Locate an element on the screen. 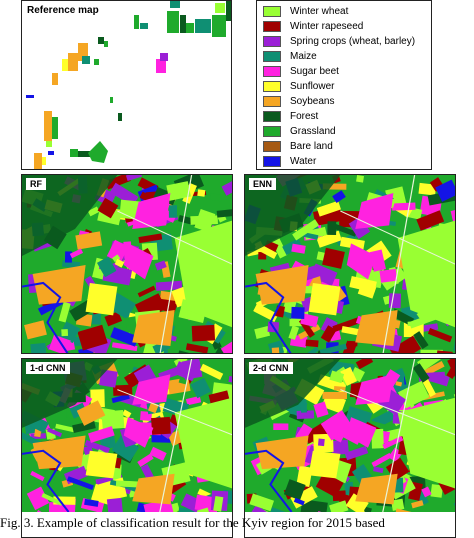 The height and width of the screenshot is (538, 474). rf-classification-map is located at coordinates (127, 264).